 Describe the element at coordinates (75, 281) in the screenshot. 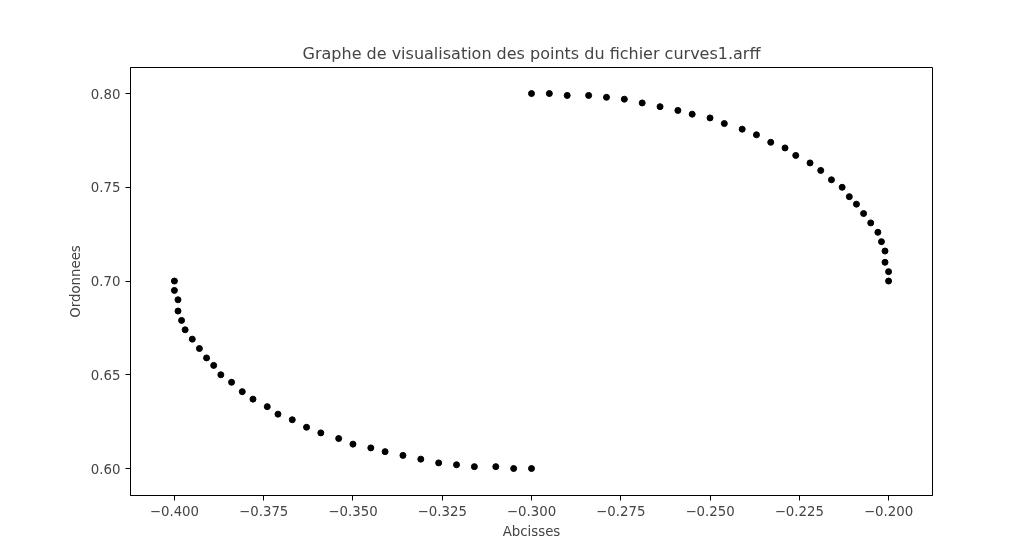

I see `y-axis-title: Ordonnees` at that location.